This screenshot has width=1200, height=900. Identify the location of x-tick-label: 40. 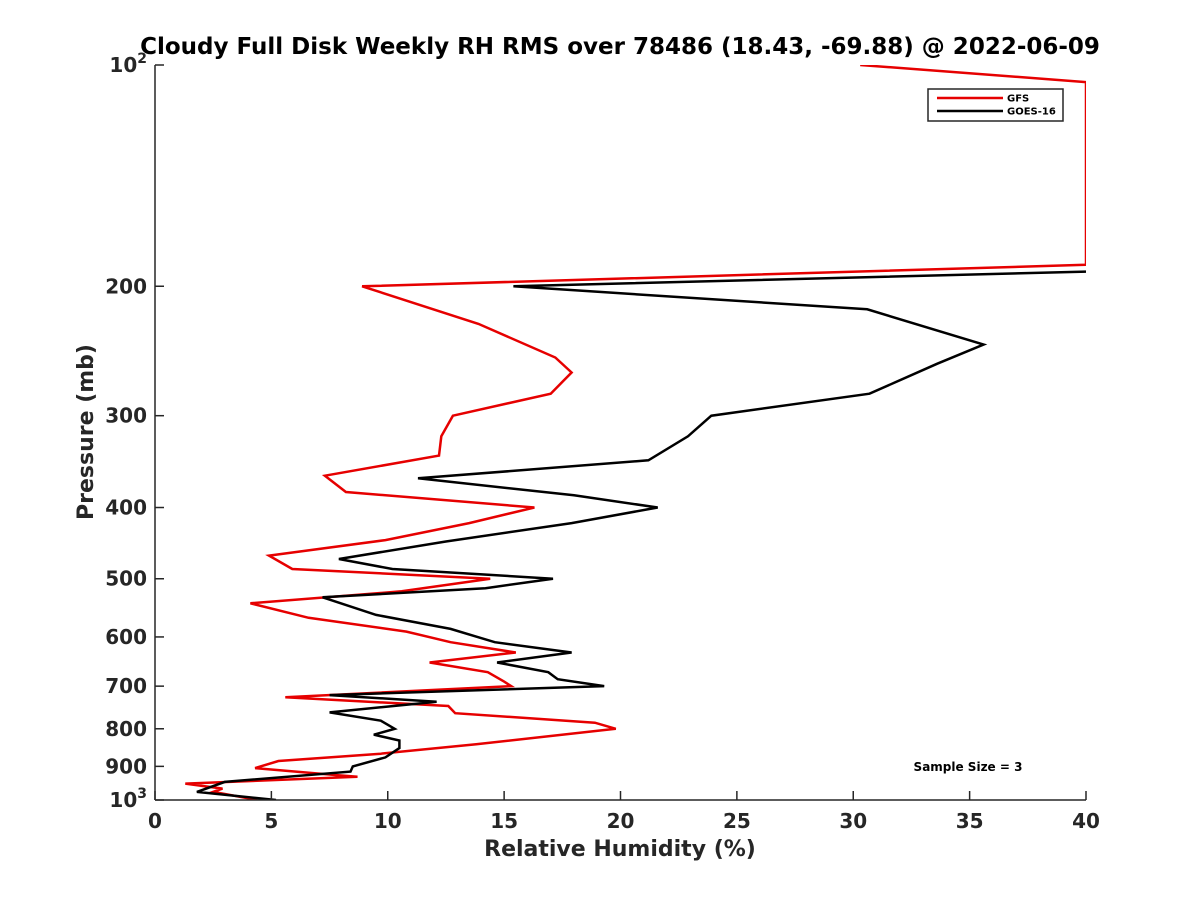
(1086, 821).